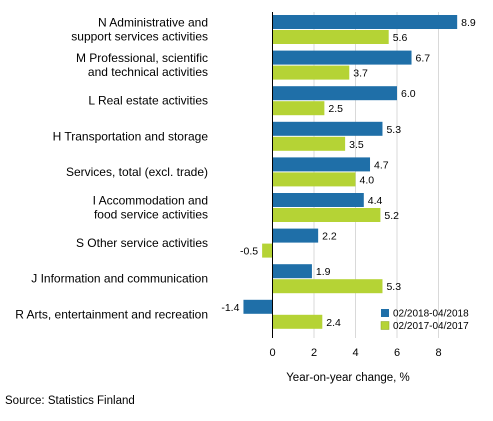 This screenshot has height=421, width=493. I want to click on legend-swatch-series1, so click(385, 313).